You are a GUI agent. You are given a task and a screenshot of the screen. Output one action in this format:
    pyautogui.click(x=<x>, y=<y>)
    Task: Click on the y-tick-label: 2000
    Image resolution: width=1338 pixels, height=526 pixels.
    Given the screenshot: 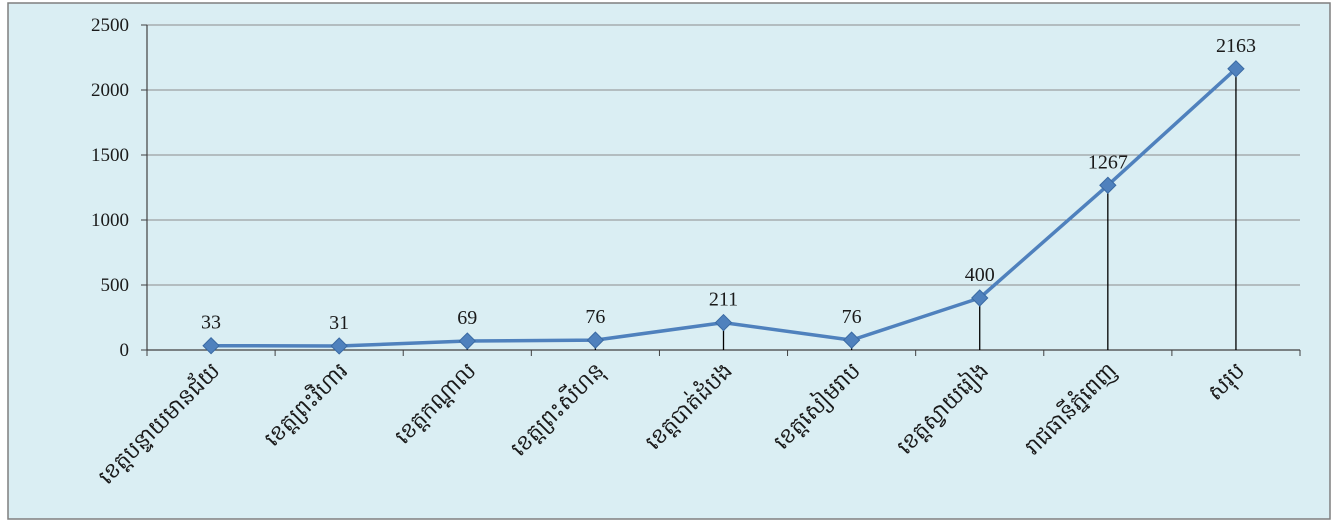 What is the action you would take?
    pyautogui.click(x=110, y=90)
    